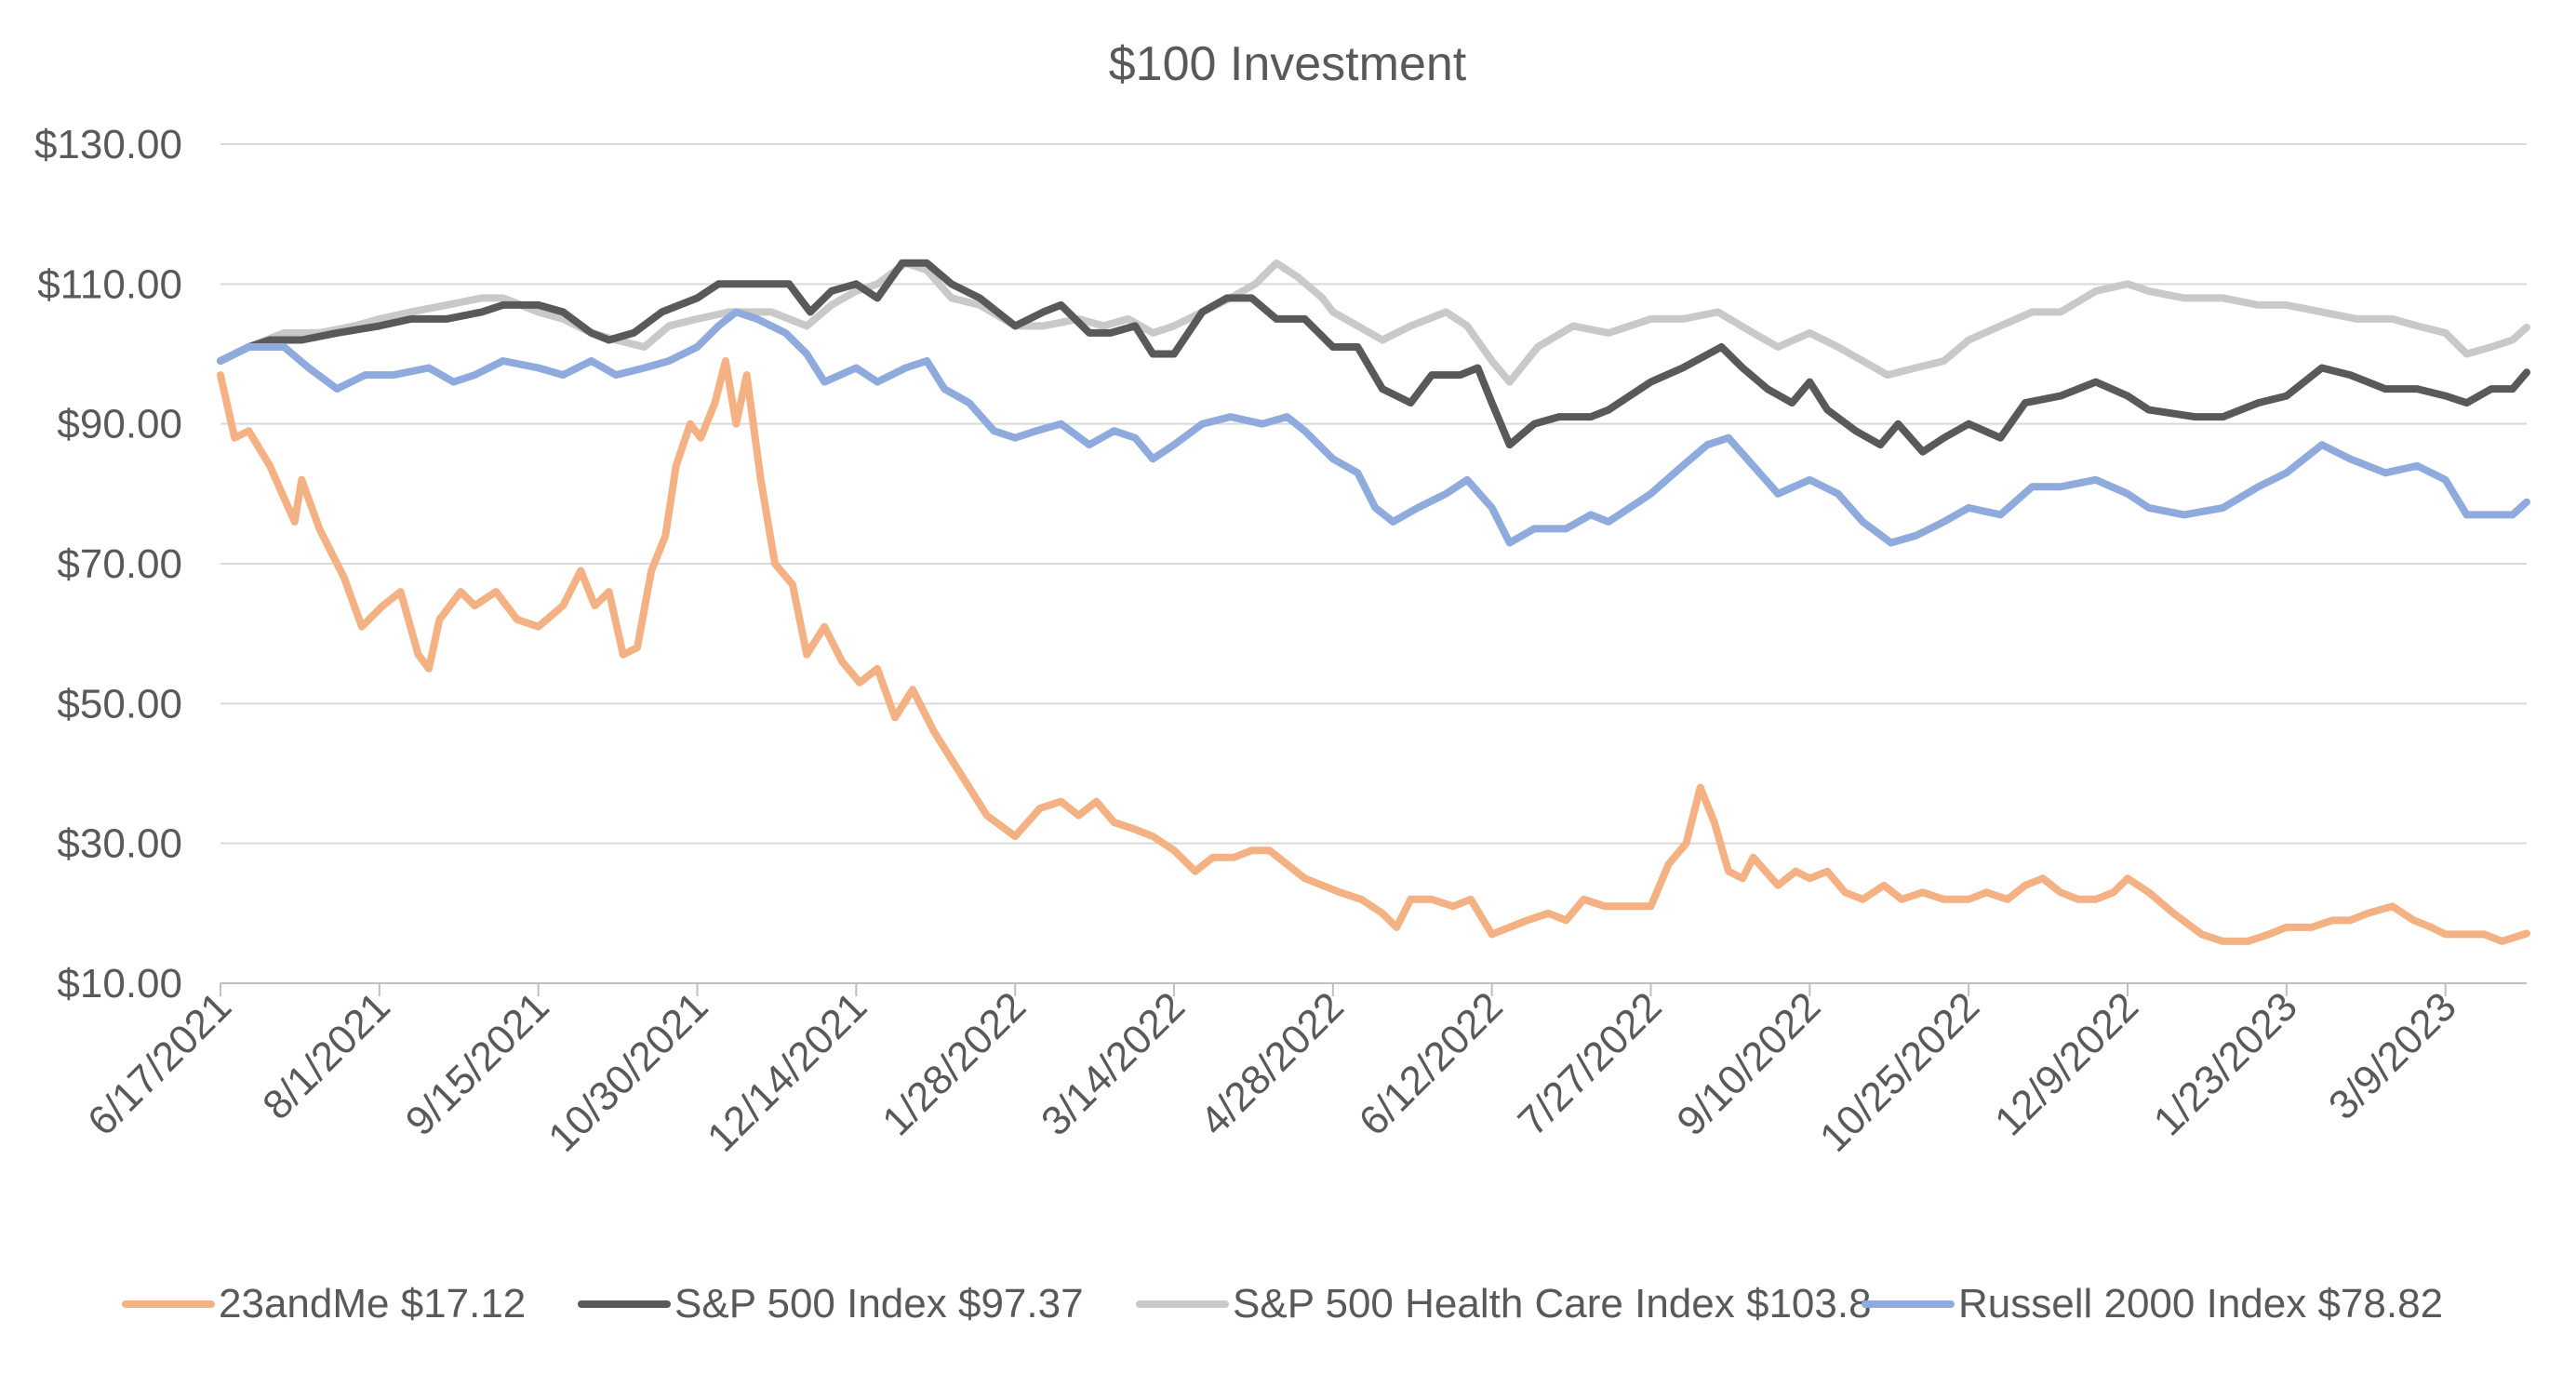 The width and height of the screenshot is (2576, 1373). Describe the element at coordinates (1113, 1064) in the screenshot. I see `x-tick-label: 3/14/2022` at that location.